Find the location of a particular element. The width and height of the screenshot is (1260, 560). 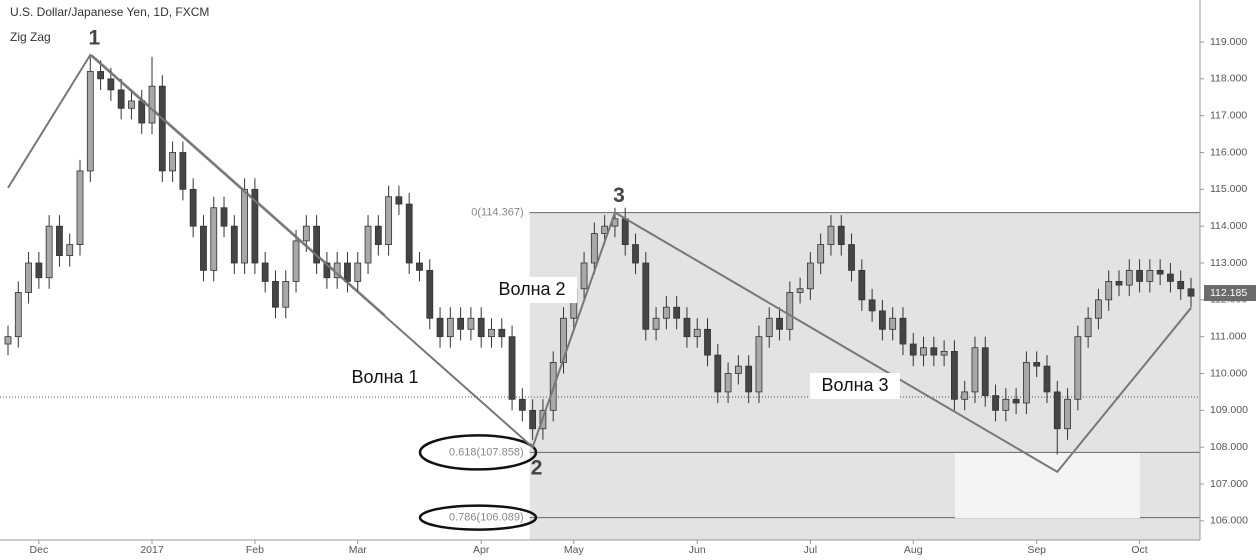

y-tick-label: 110.000 is located at coordinates (1228, 373).